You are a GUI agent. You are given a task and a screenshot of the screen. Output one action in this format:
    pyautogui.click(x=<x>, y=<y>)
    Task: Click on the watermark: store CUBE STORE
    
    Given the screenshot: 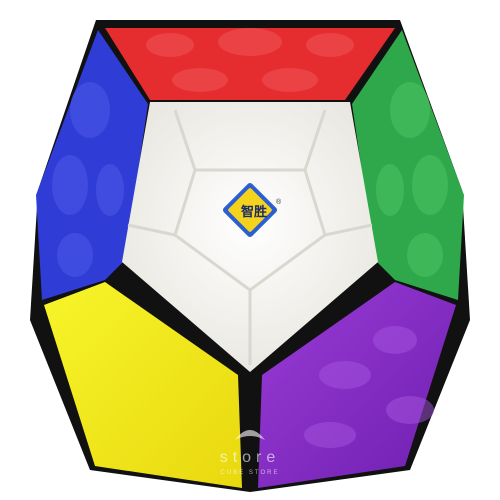 What is the action you would take?
    pyautogui.click(x=250, y=453)
    